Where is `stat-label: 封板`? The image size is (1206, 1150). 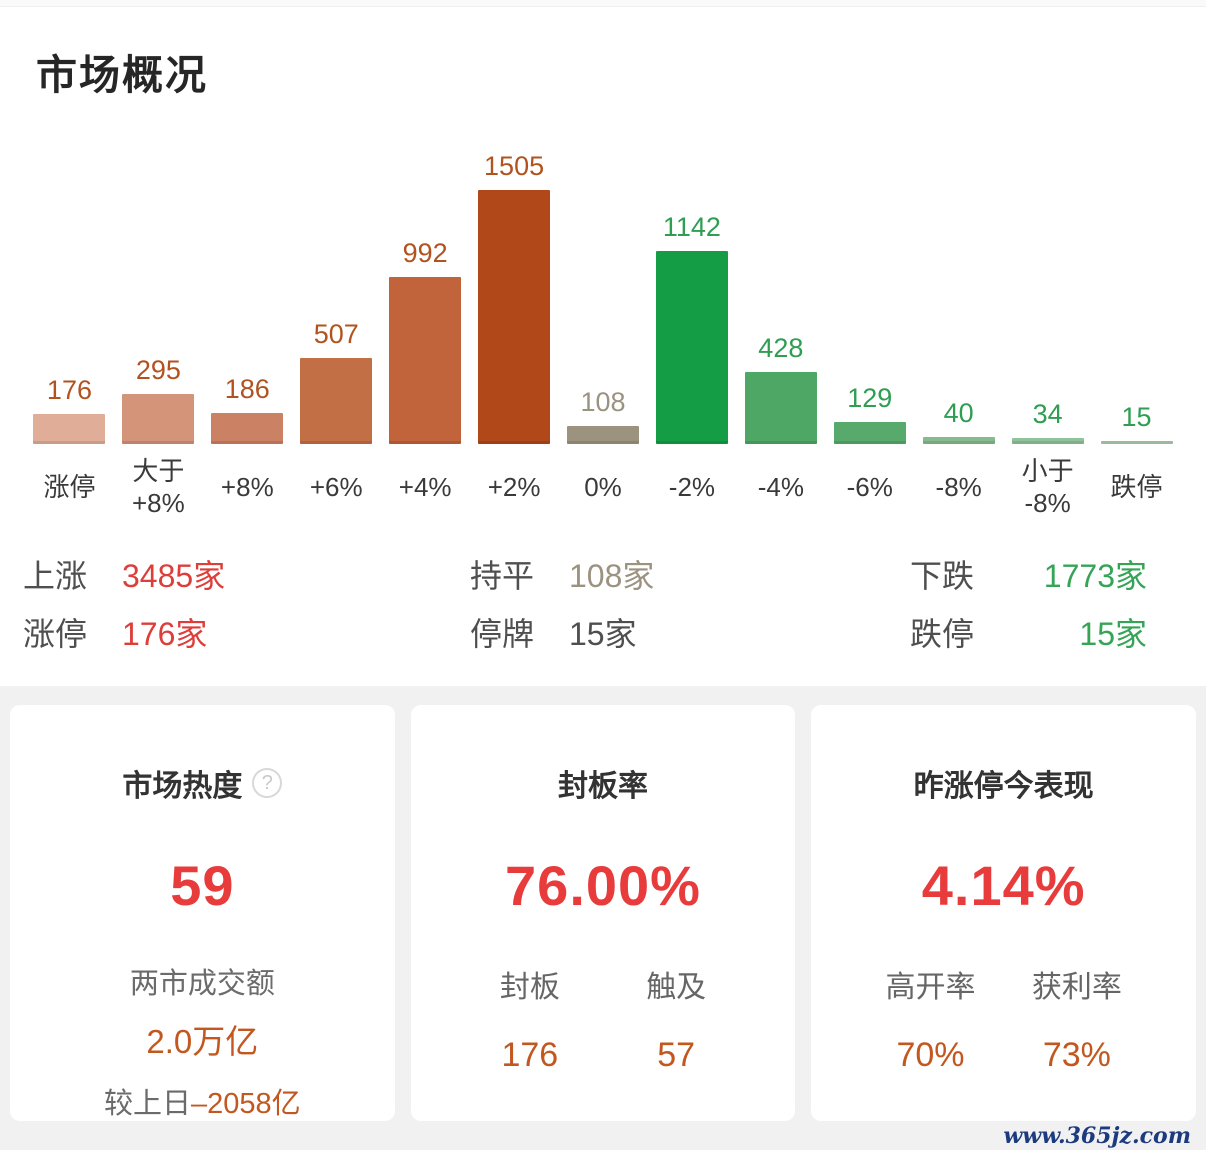
stat-label: 封板 is located at coordinates (529, 987).